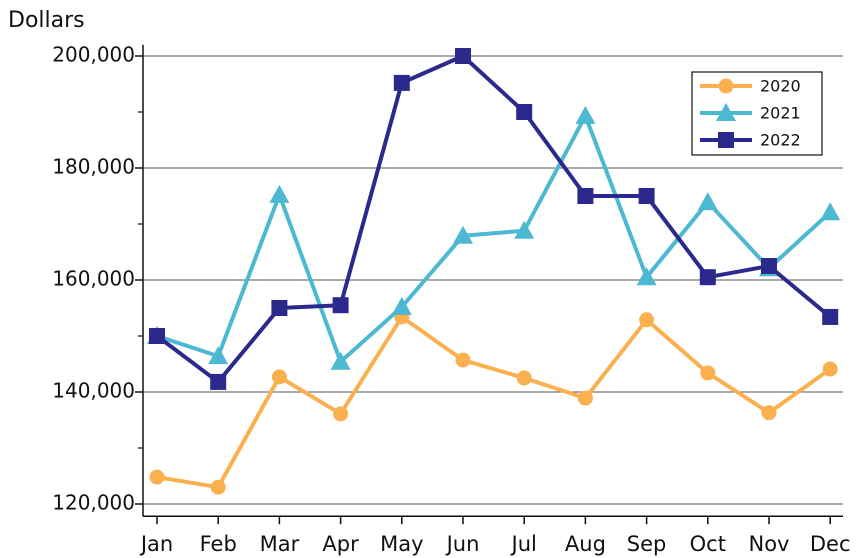 The height and width of the screenshot is (558, 857). What do you see at coordinates (647, 544) in the screenshot?
I see `x-tick-label: Sep` at bounding box center [647, 544].